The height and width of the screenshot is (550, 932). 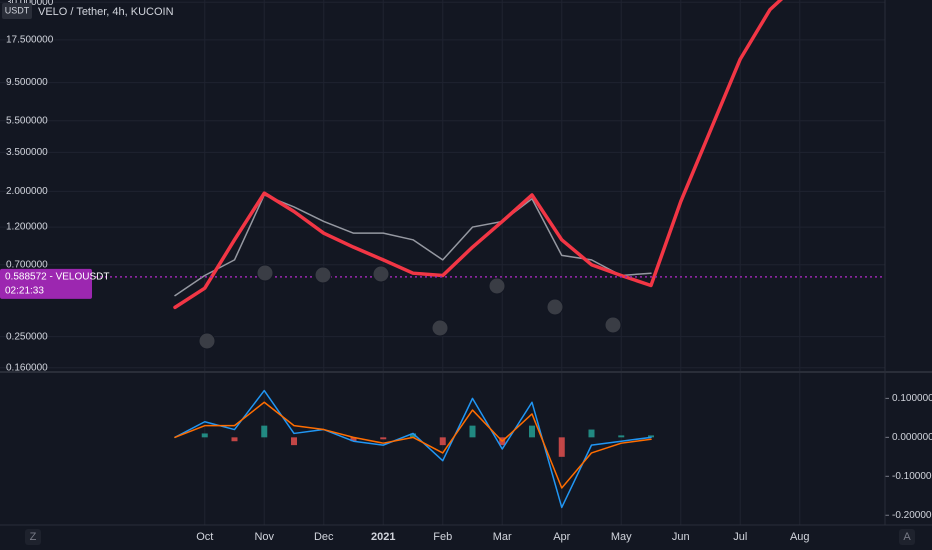 What do you see at coordinates (204, 537) in the screenshot?
I see `x-tick-label: Oct` at bounding box center [204, 537].